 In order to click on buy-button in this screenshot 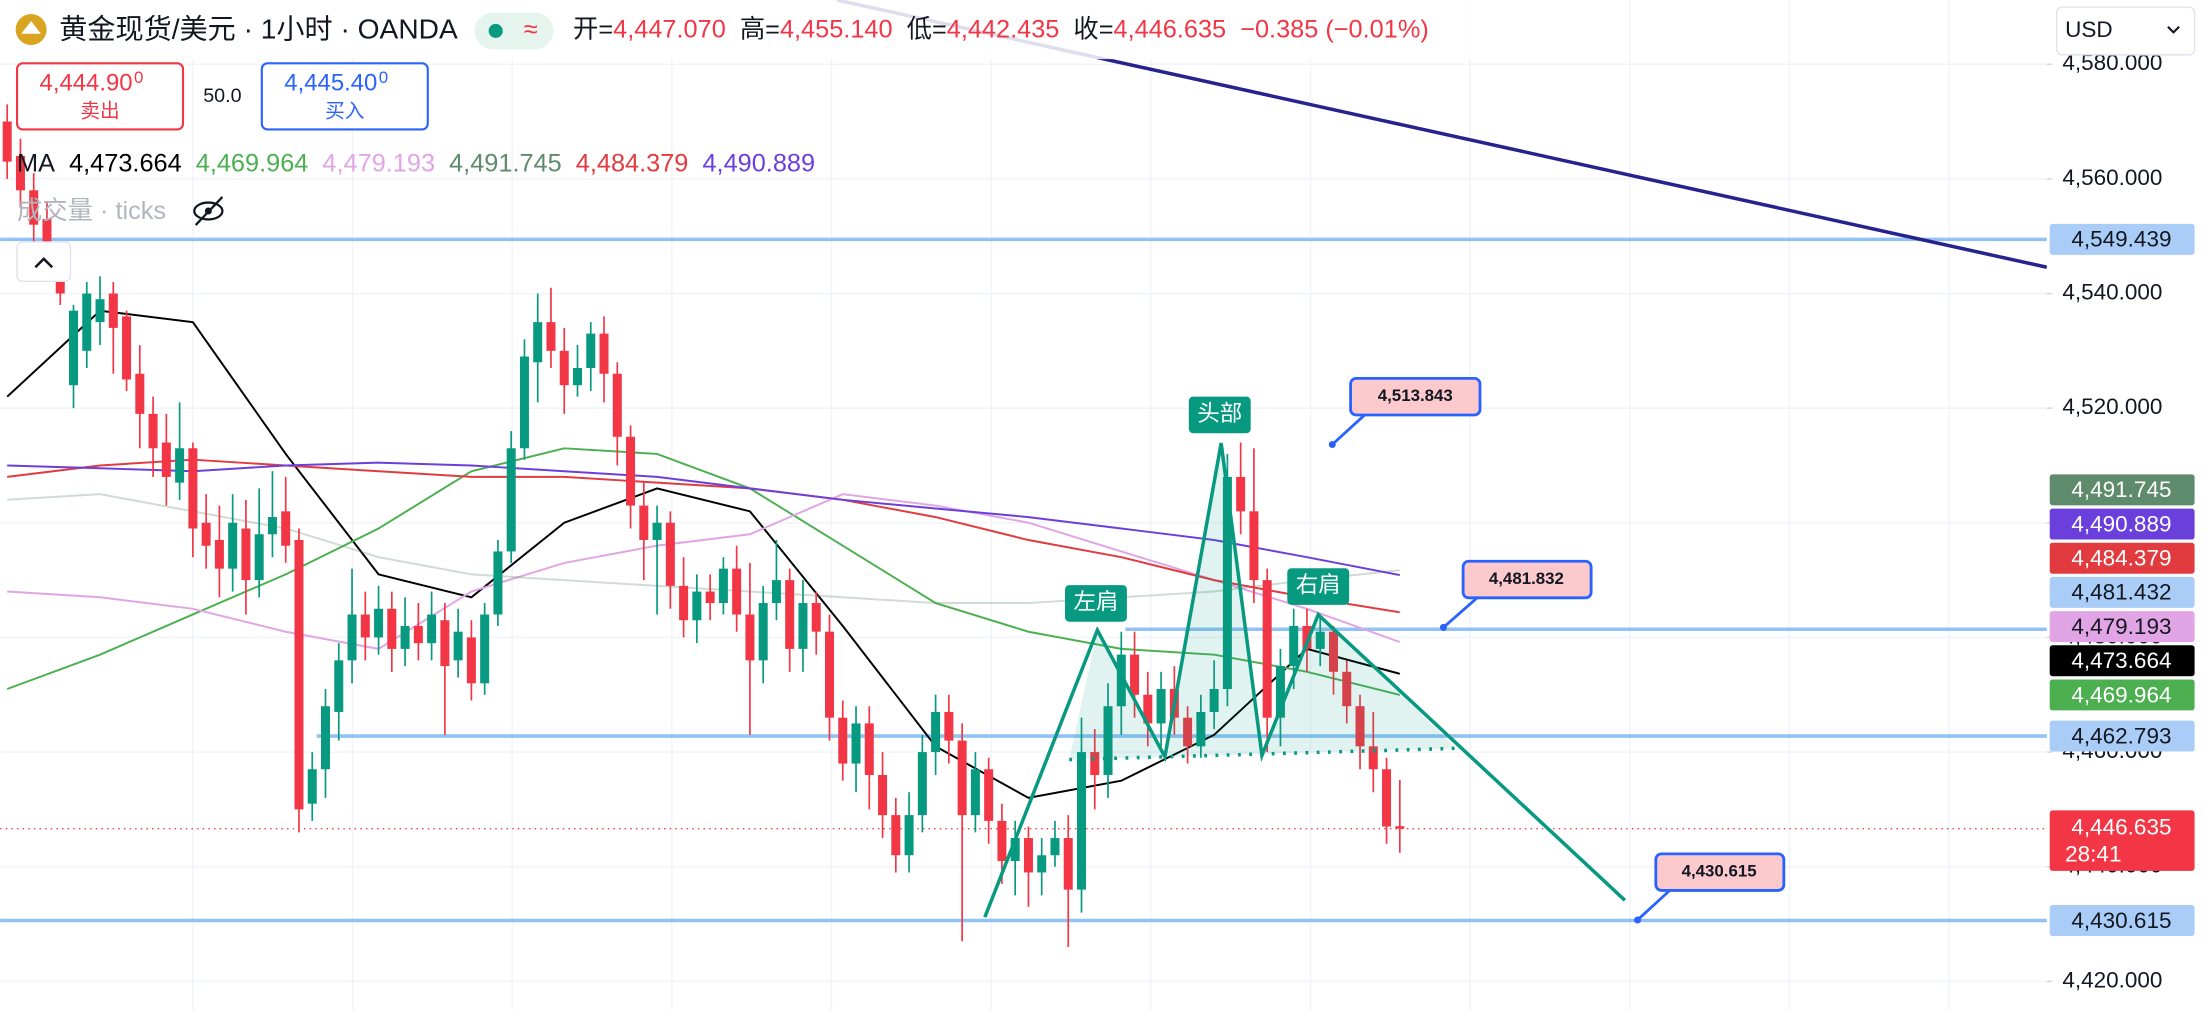, I will do `click(344, 96)`.